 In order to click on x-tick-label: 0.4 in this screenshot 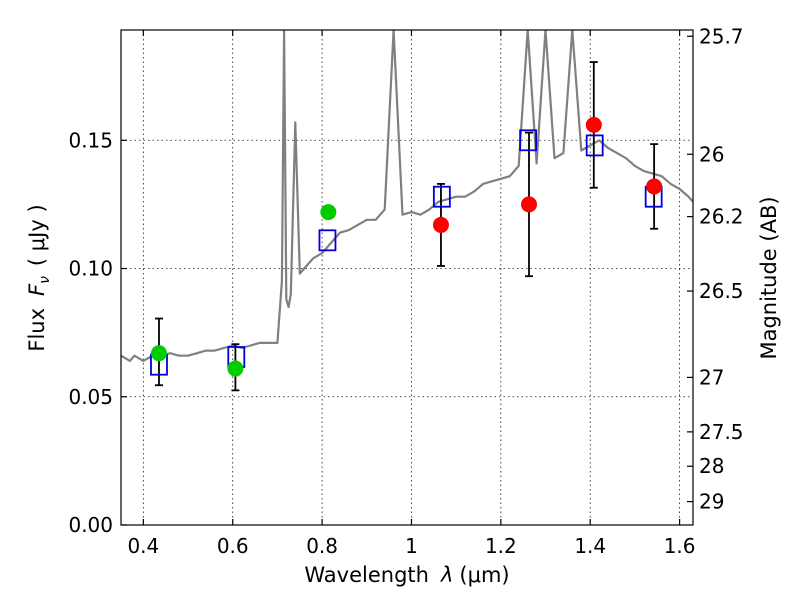, I will do `click(143, 546)`.